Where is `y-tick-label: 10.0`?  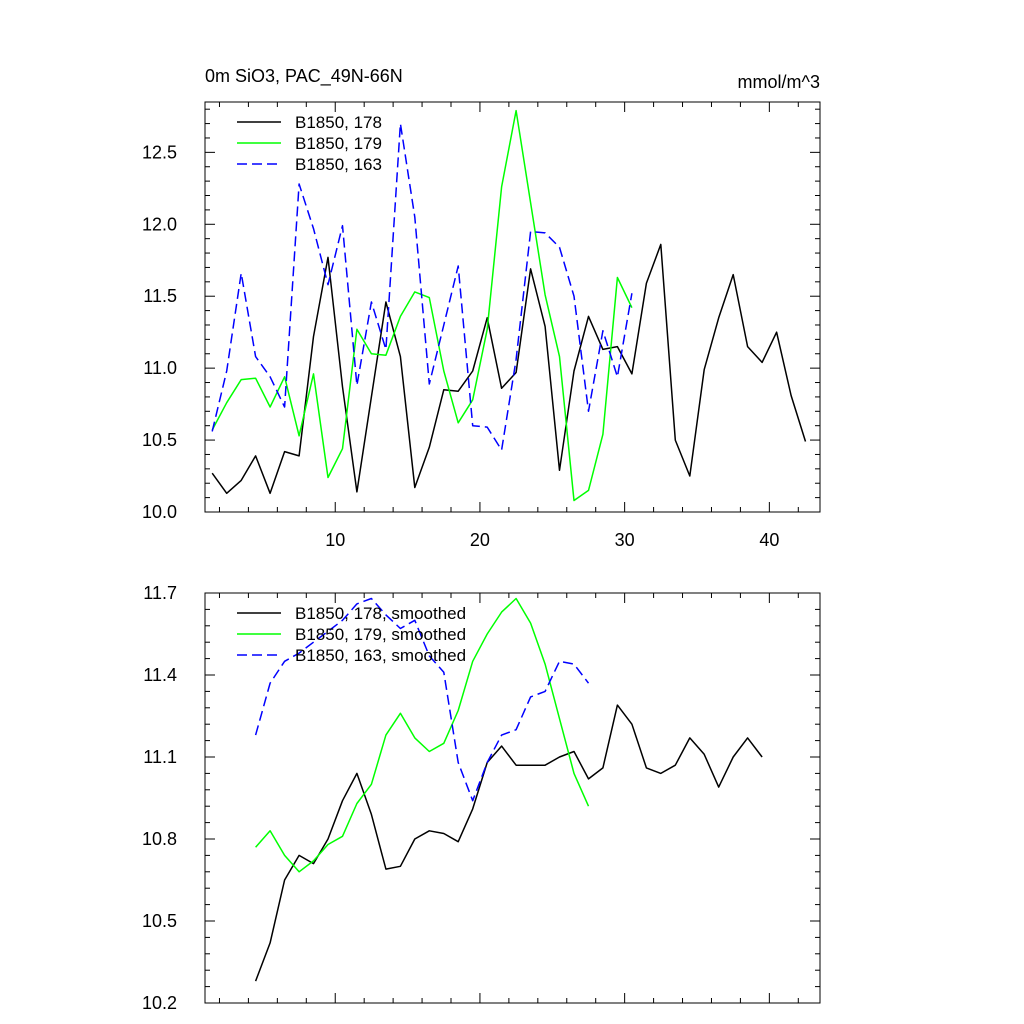
y-tick-label: 10.0 is located at coordinates (159, 512).